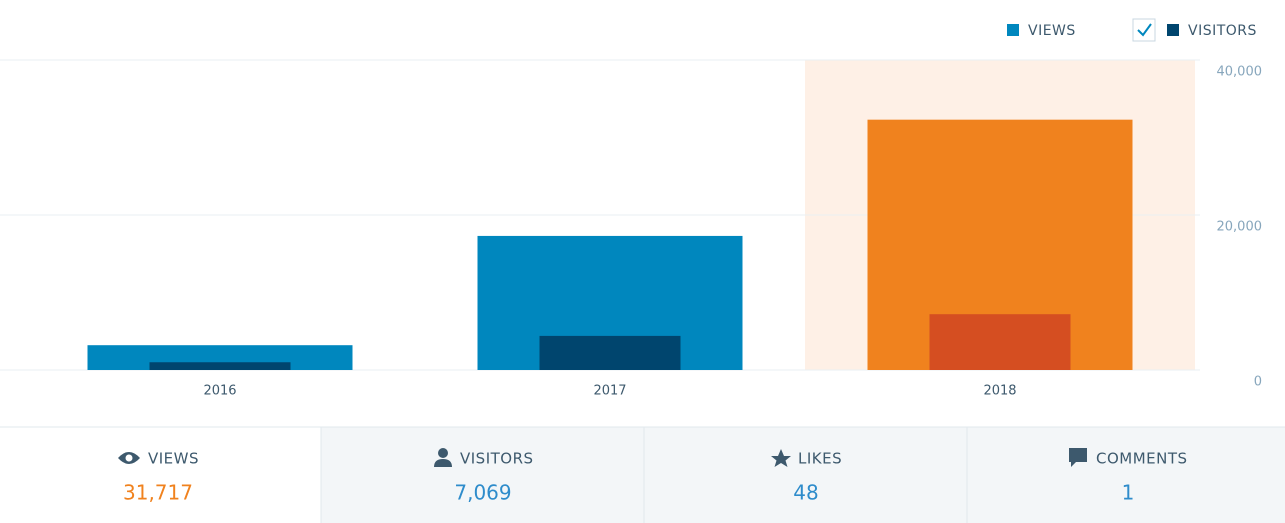 This screenshot has width=1285, height=523. I want to click on legend-label: VIEWS, so click(1052, 31).